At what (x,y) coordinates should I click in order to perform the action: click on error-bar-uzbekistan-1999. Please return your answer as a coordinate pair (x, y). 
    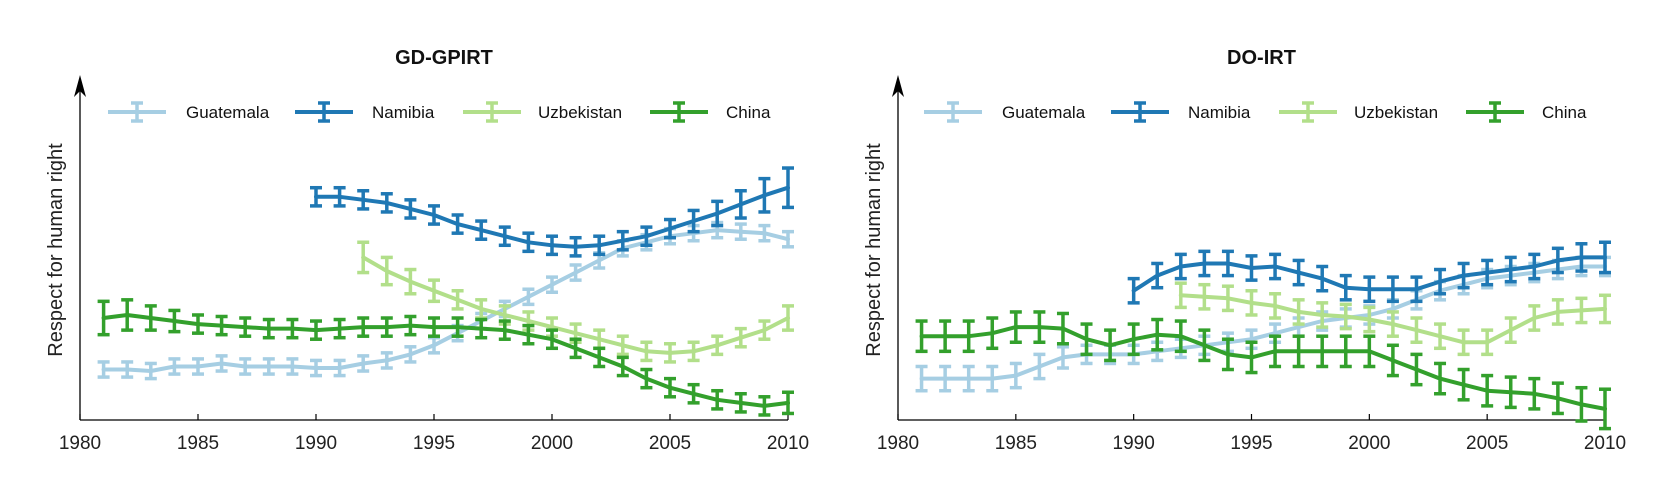
    Looking at the image, I should click on (1345, 316).